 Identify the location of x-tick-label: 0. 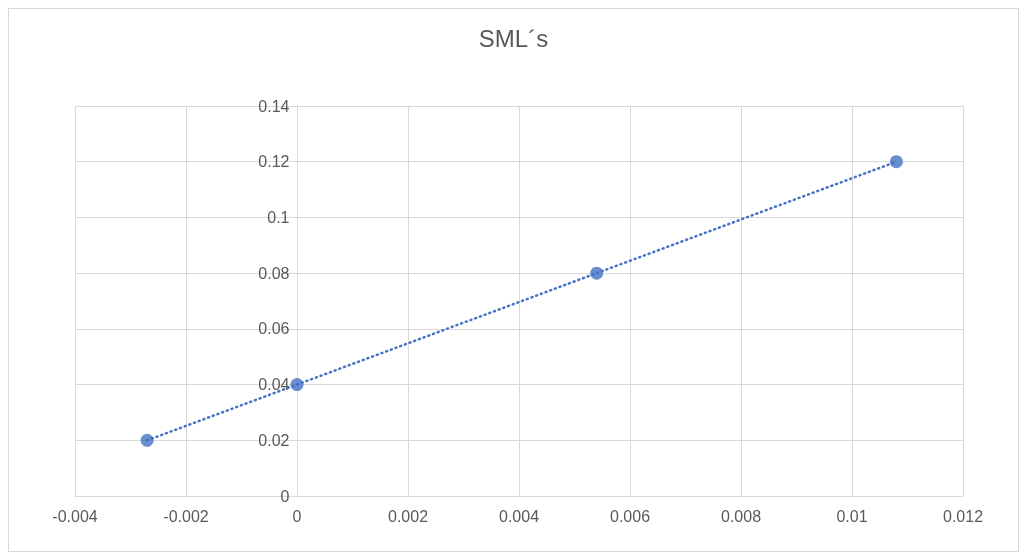
(297, 516).